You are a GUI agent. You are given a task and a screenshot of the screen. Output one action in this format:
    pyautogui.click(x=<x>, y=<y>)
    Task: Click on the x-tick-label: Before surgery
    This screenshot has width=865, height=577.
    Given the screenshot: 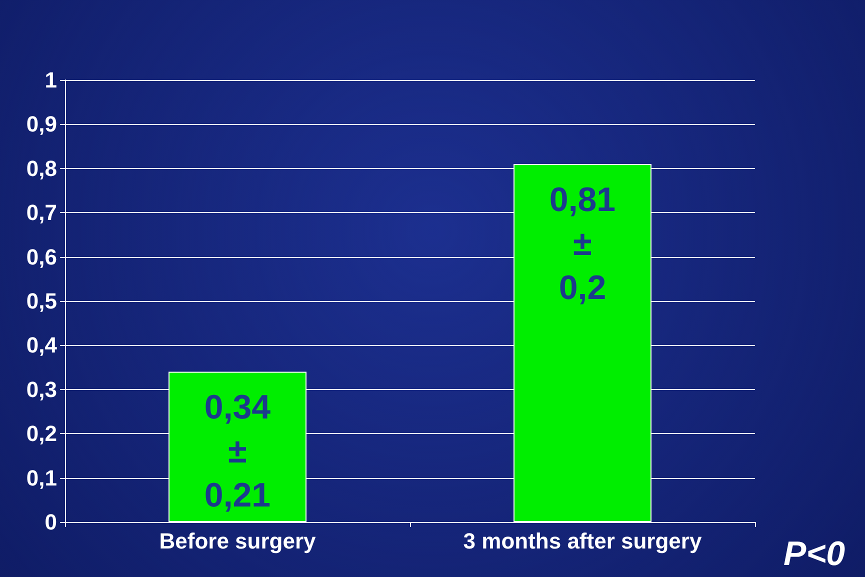 What is the action you would take?
    pyautogui.click(x=238, y=541)
    